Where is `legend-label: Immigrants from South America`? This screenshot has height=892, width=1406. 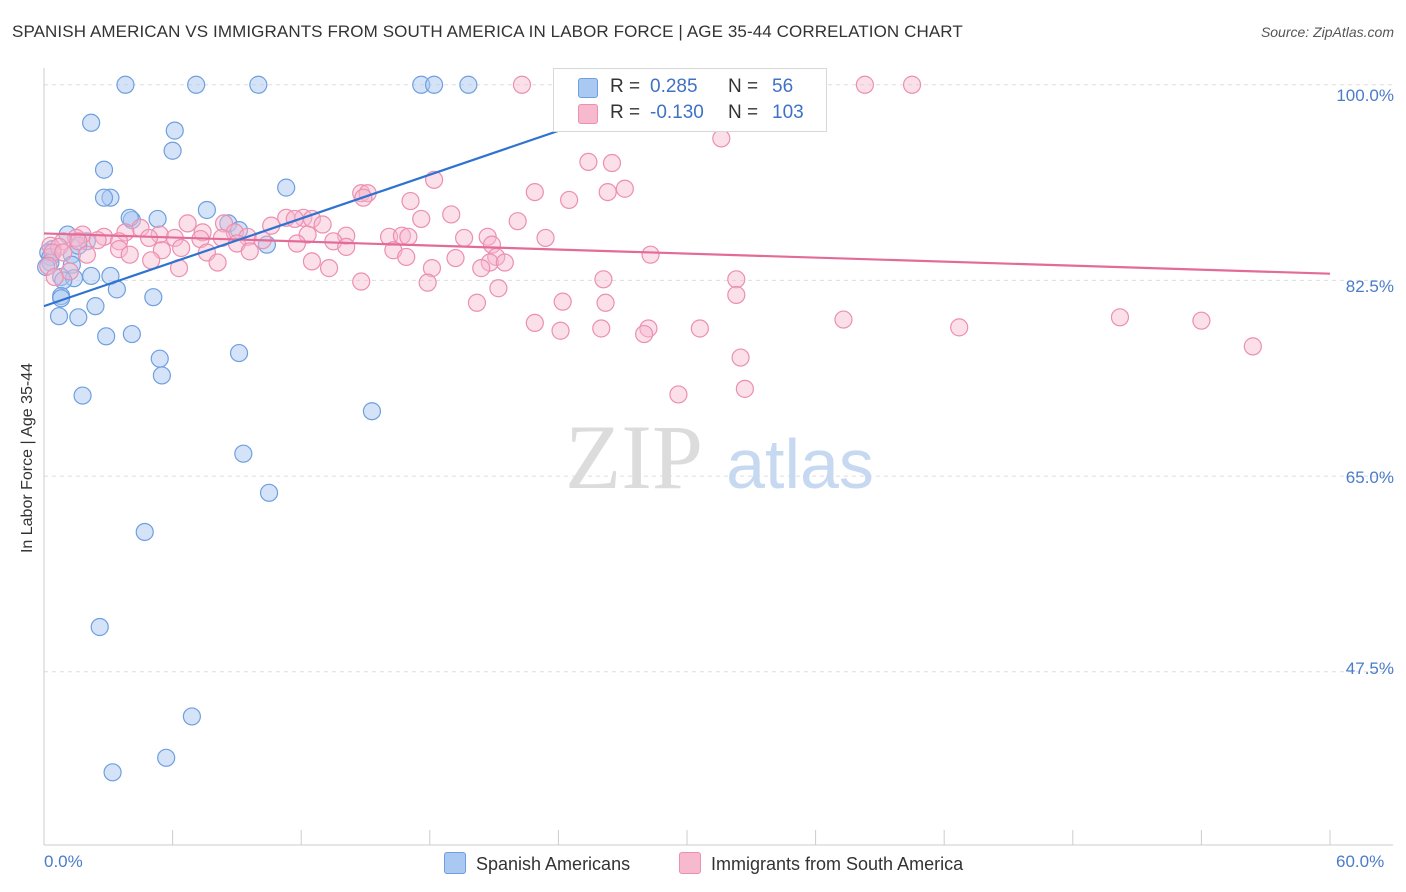 legend-label: Immigrants from South America is located at coordinates (837, 864).